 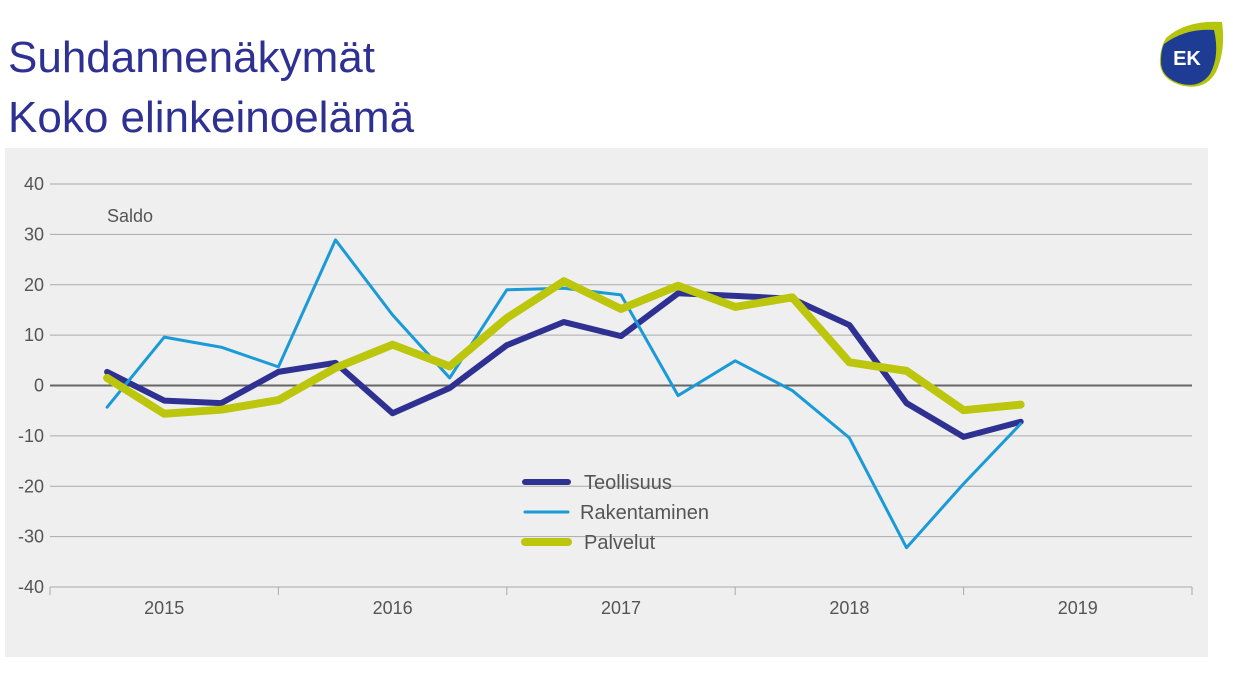 What do you see at coordinates (39, 386) in the screenshot?
I see `y-tick-label: 0` at bounding box center [39, 386].